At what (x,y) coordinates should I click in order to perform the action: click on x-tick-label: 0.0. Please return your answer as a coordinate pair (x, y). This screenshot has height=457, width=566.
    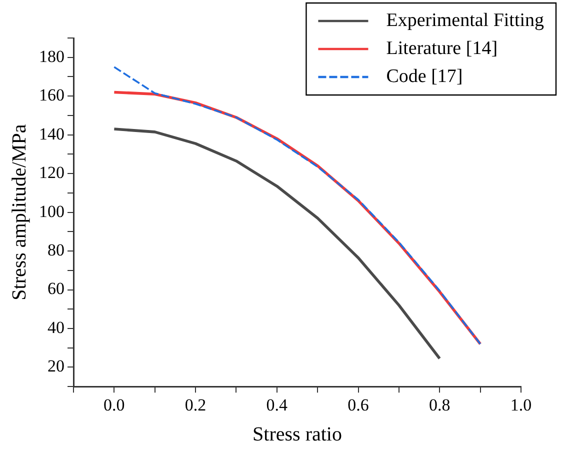
    Looking at the image, I should click on (114, 404).